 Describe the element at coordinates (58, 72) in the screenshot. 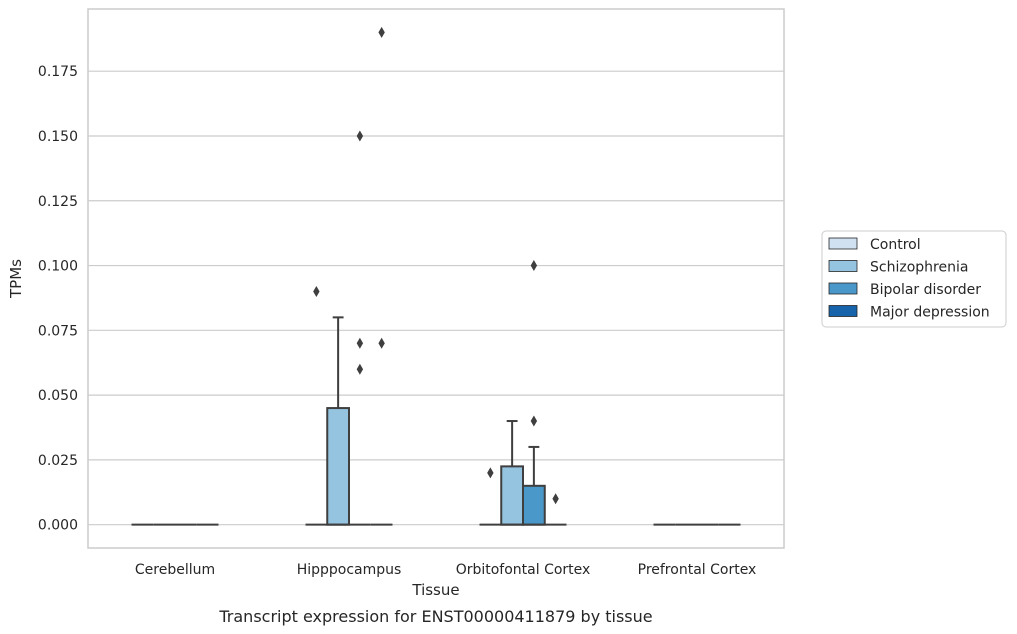

I see `y-tick-label: 0.175` at that location.